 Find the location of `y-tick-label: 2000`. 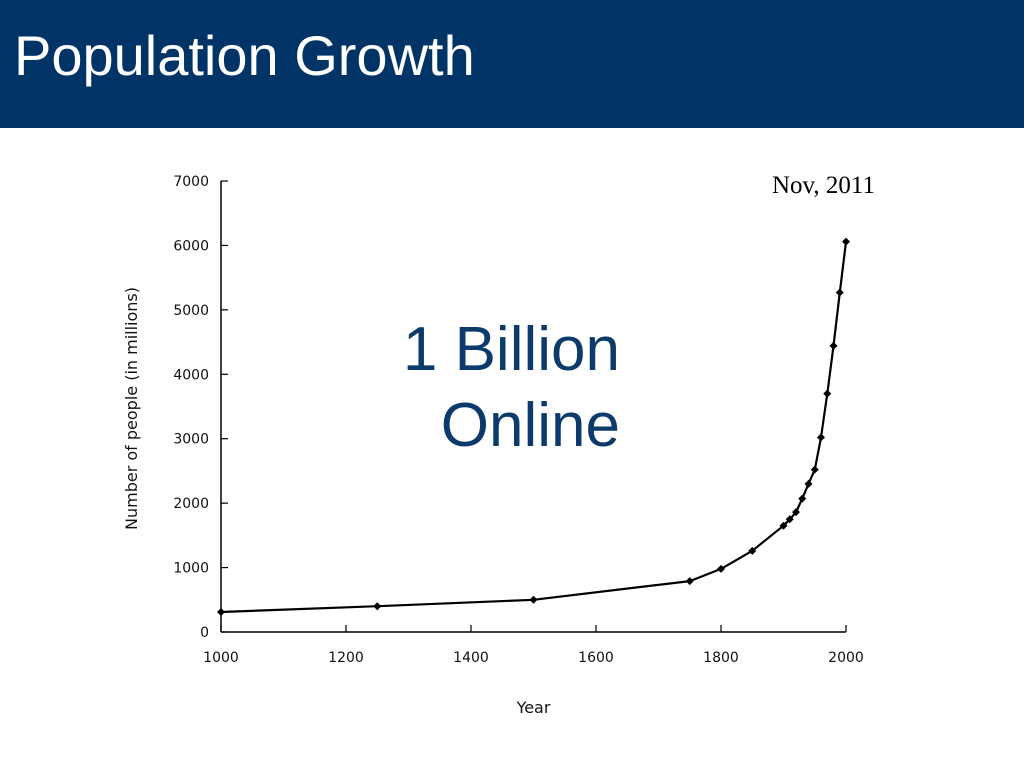

y-tick-label: 2000 is located at coordinates (191, 504).